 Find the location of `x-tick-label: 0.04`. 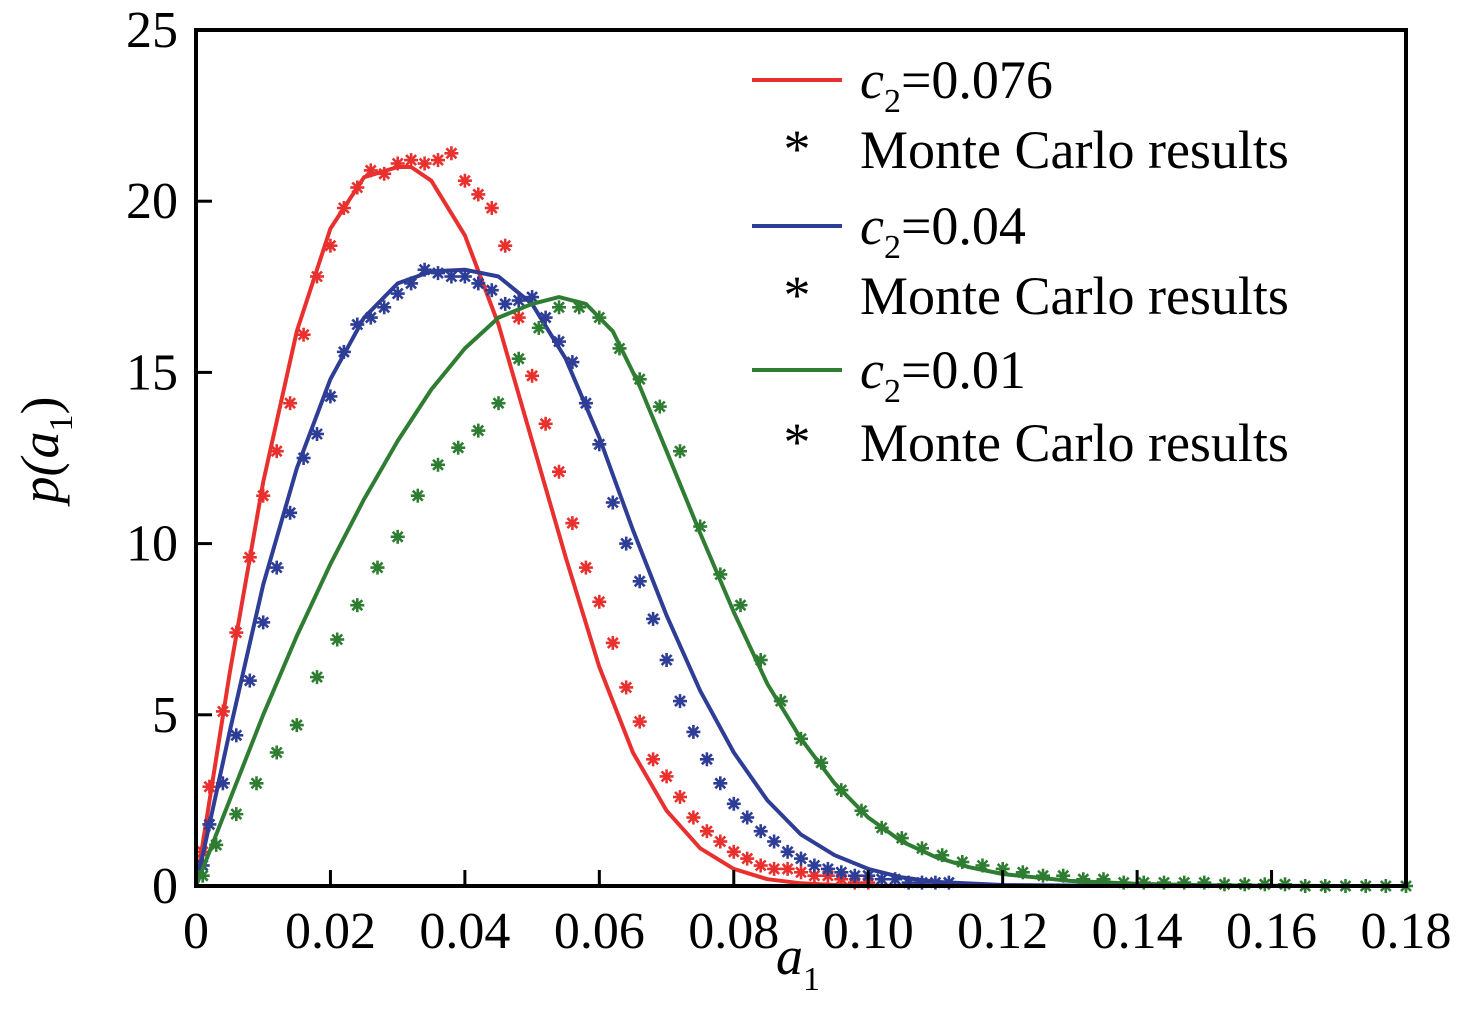

x-tick-label: 0.04 is located at coordinates (464, 931).